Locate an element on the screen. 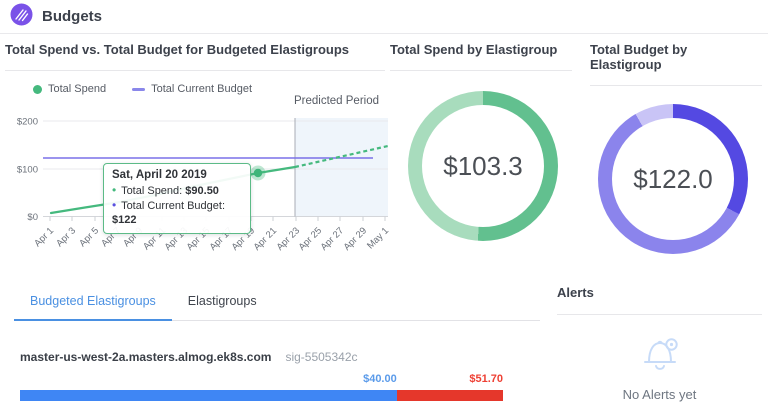 The image size is (768, 414). spend-line-predicted is located at coordinates (341, 156).